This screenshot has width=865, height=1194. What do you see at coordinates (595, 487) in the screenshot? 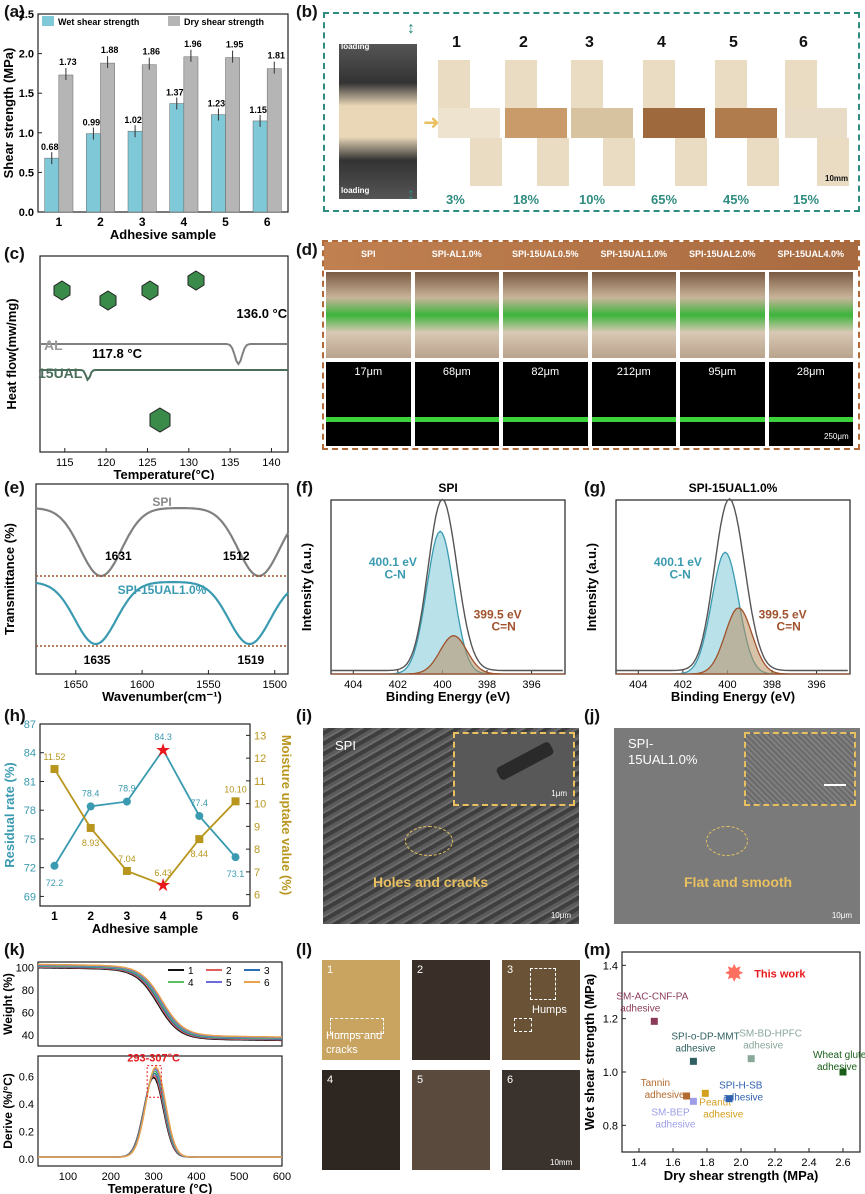
I see `panel-label-g: (g)` at bounding box center [595, 487].